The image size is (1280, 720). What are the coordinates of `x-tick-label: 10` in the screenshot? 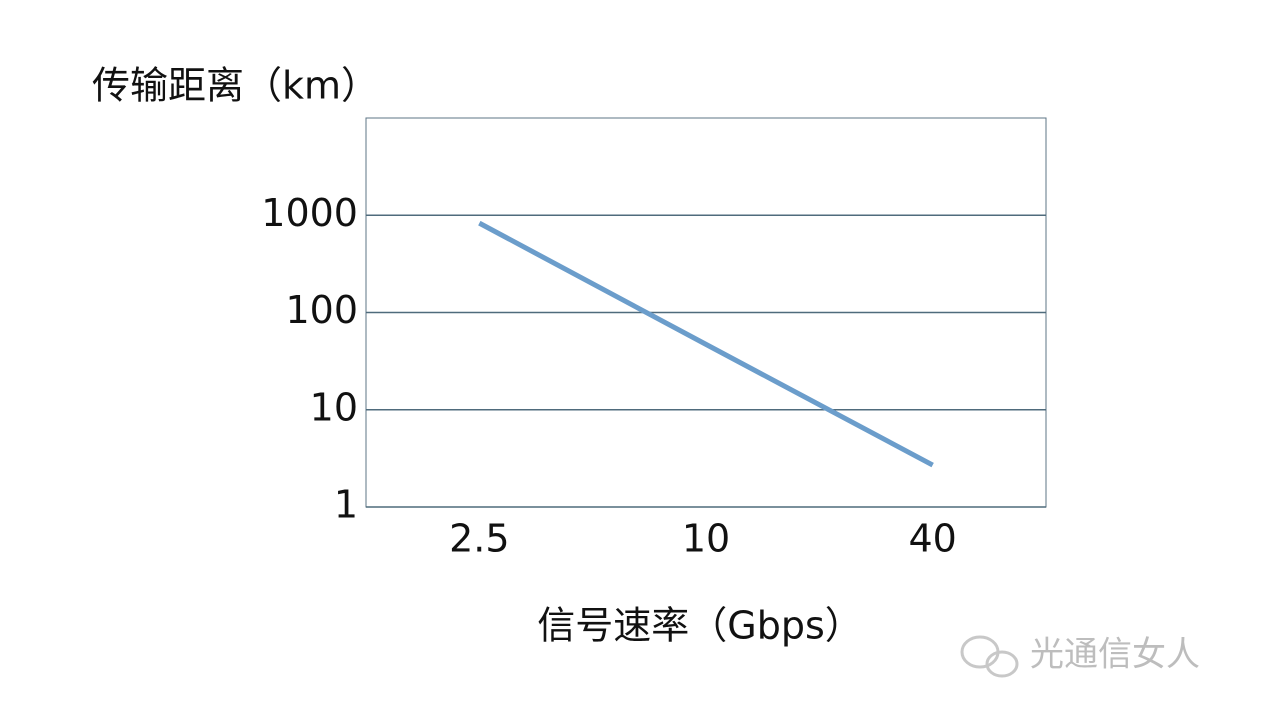 It's located at (706, 539).